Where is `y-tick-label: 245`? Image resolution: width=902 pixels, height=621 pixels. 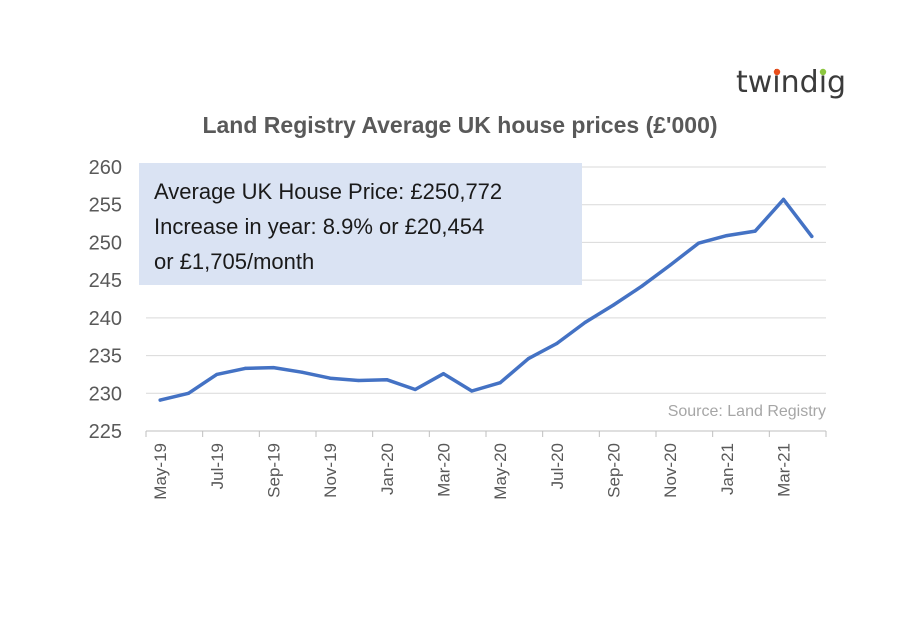 y-tick-label: 245 is located at coordinates (105, 281).